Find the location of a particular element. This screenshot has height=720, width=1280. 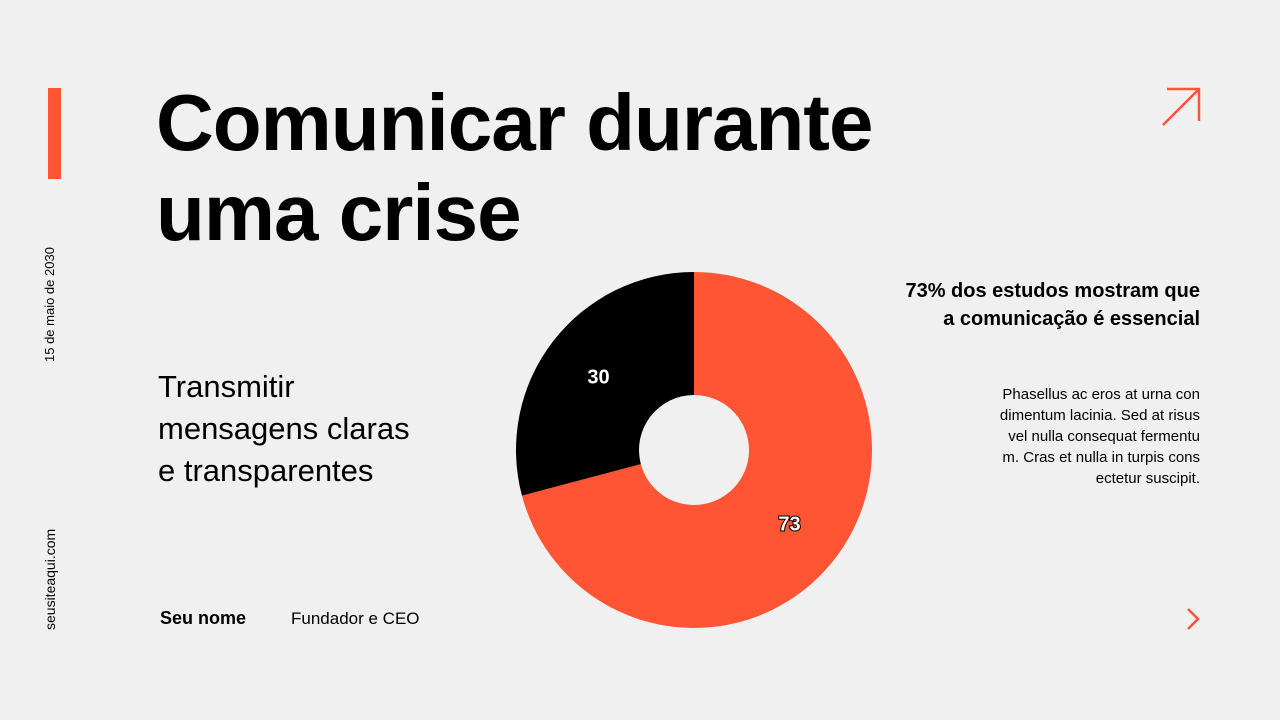

website-label: seusiteaqui.com is located at coordinates (50, 579).